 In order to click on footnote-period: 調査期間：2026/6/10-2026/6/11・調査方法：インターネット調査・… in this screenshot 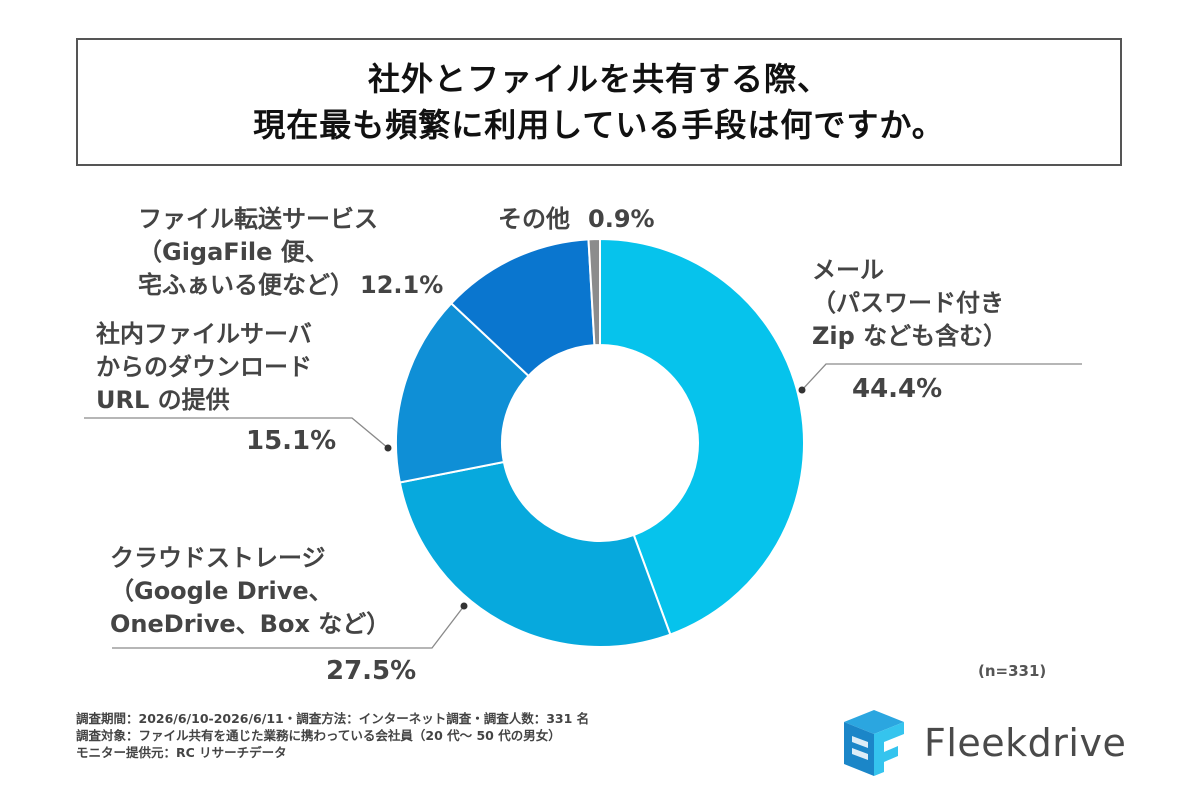, I will do `click(333, 718)`.